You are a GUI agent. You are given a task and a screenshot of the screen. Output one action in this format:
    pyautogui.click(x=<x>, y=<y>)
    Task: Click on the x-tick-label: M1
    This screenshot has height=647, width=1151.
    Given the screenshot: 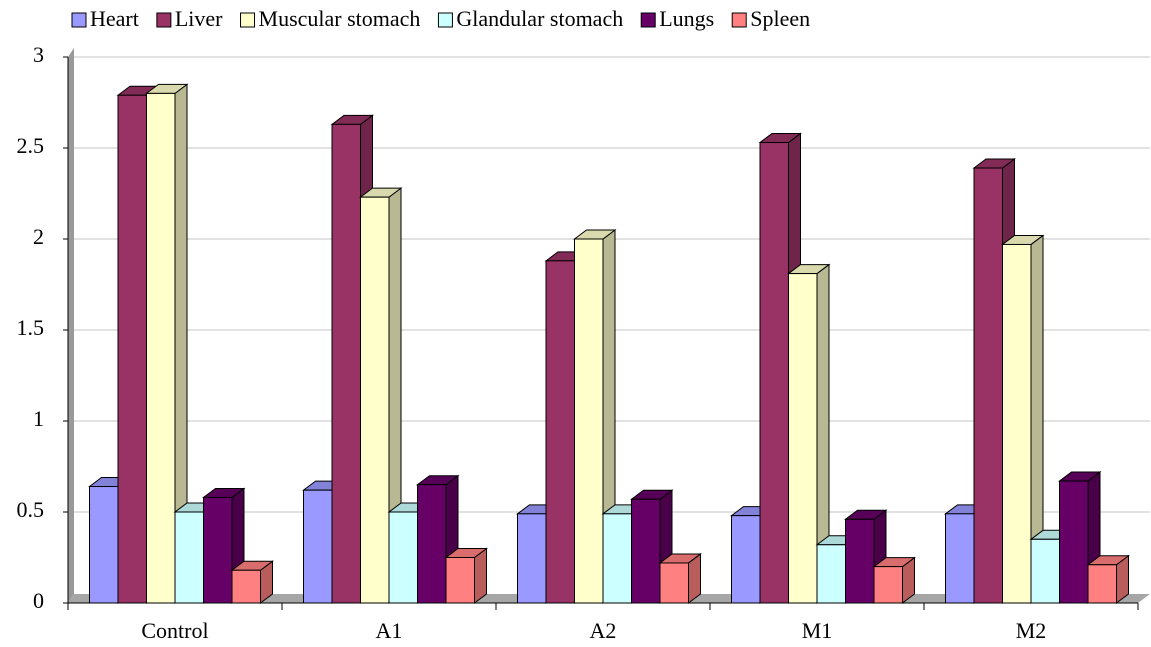 What is the action you would take?
    pyautogui.click(x=817, y=630)
    